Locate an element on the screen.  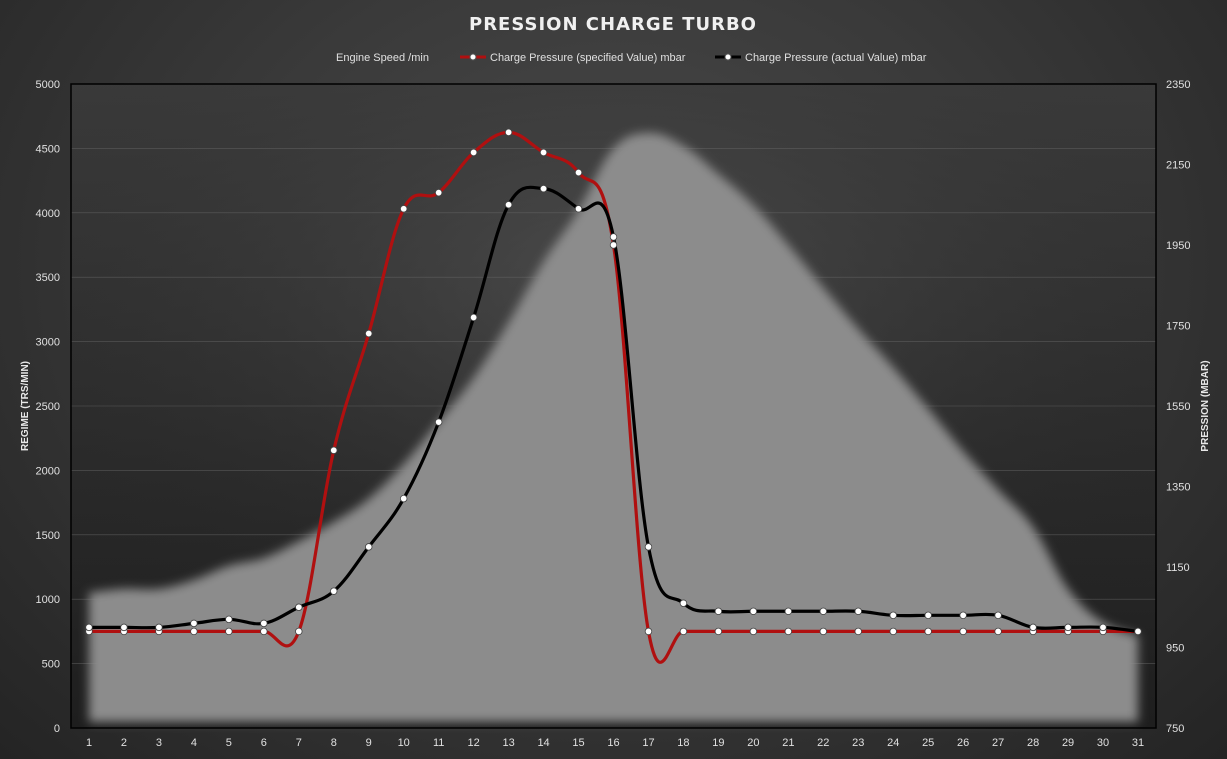
left-tick-label: 3500 is located at coordinates (48, 278).